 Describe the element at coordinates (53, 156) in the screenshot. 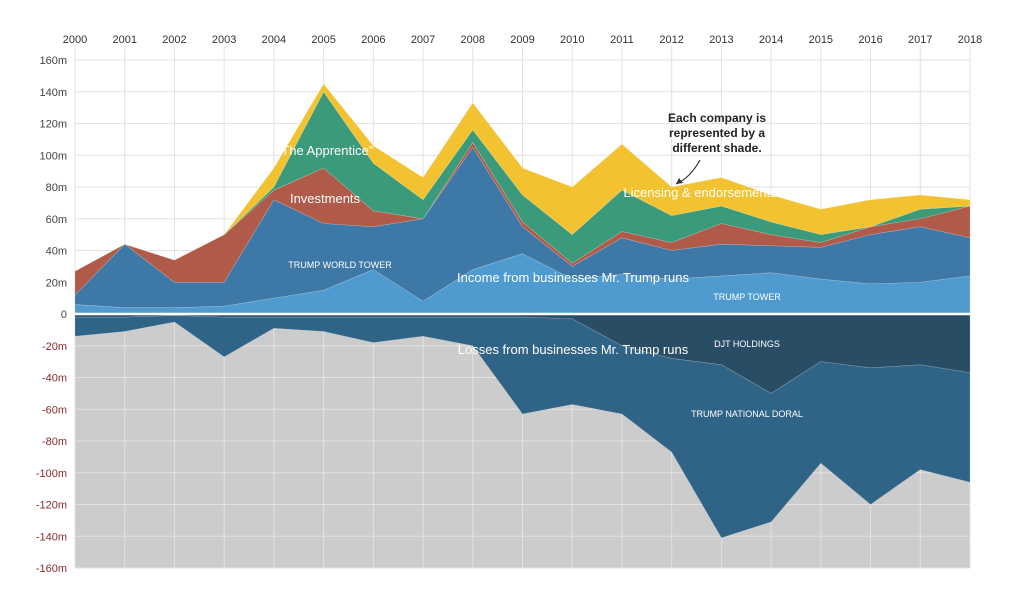

I see `y-tick-label: 100m` at that location.